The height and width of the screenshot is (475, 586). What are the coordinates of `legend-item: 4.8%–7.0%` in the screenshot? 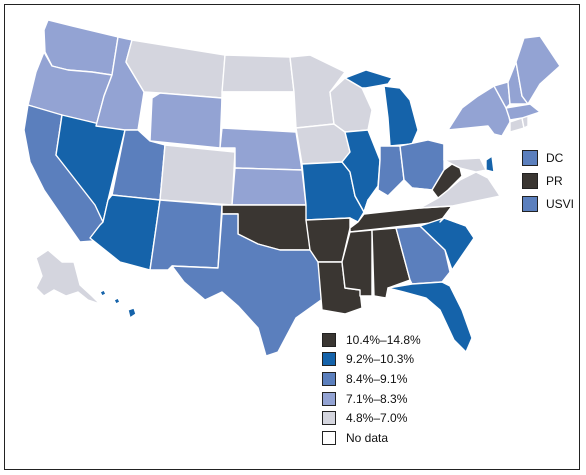 It's located at (371, 418).